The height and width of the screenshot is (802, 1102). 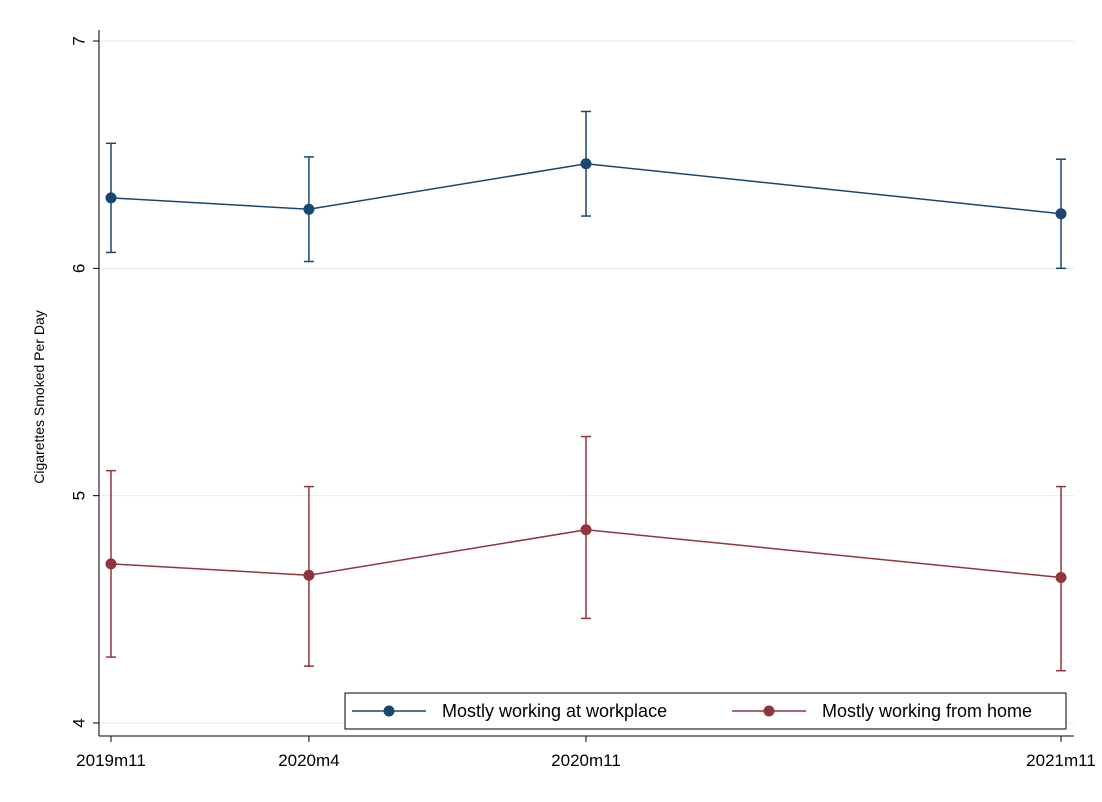 I want to click on legend-label-0: Mostly working at workplace, so click(x=554, y=711).